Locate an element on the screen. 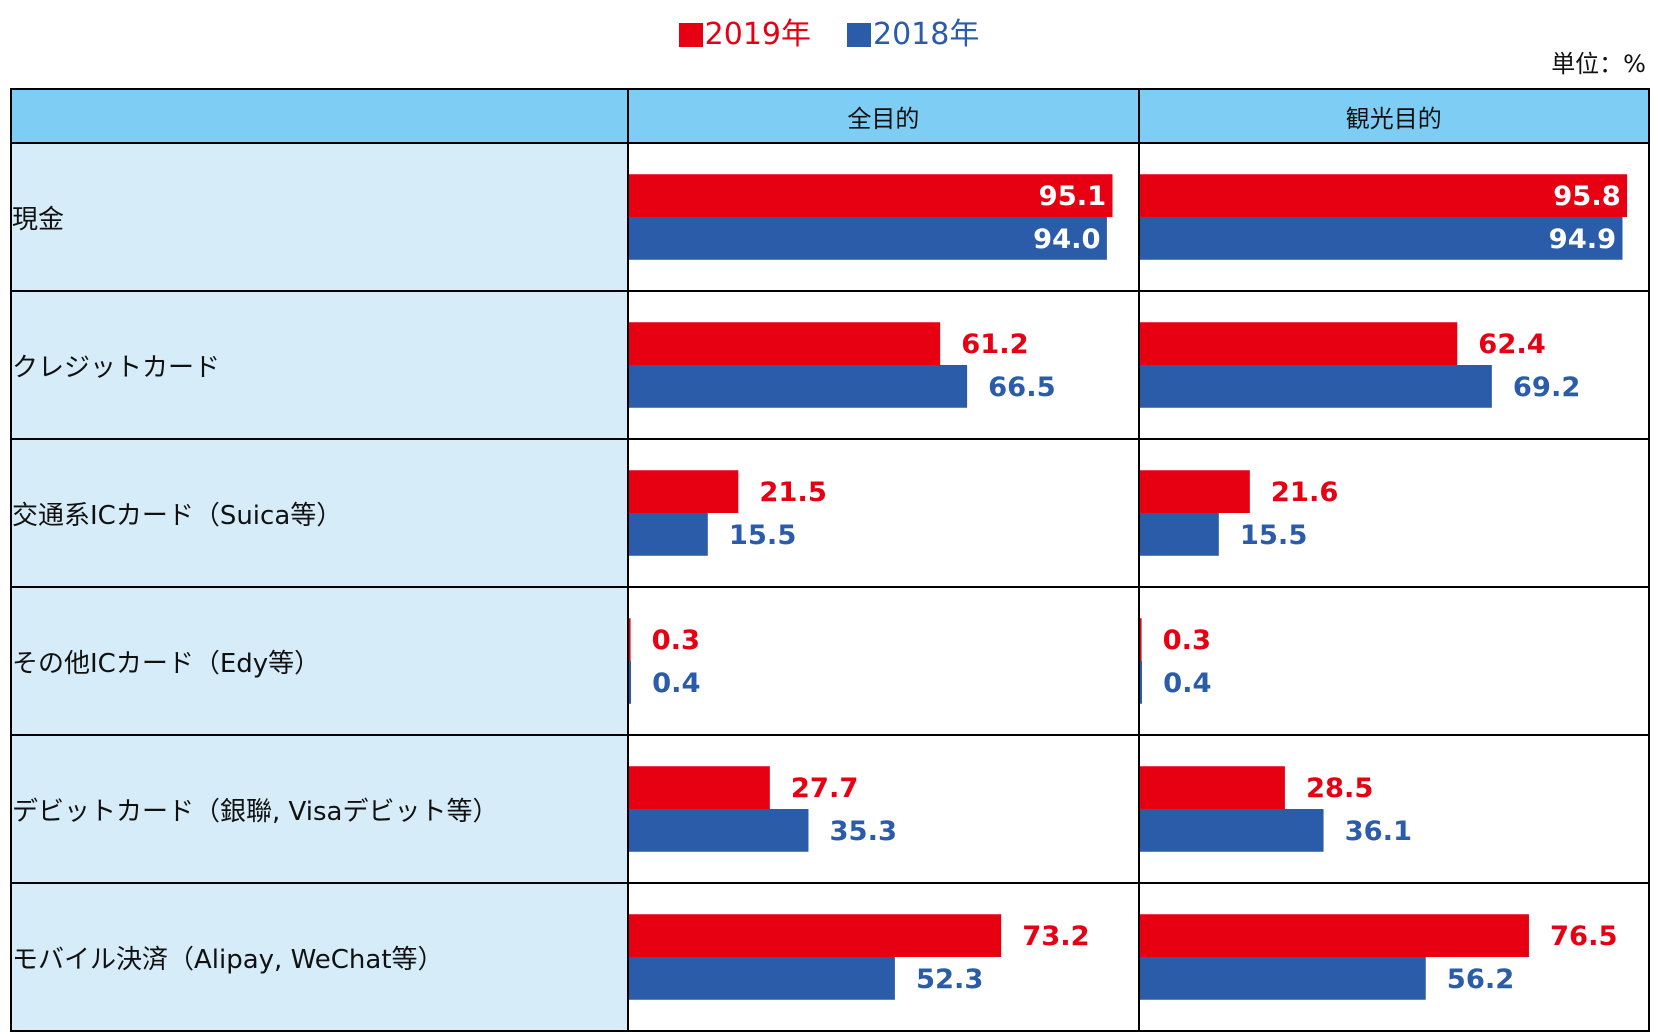  bar-plot: 61.2 66.5 is located at coordinates (842, 365).